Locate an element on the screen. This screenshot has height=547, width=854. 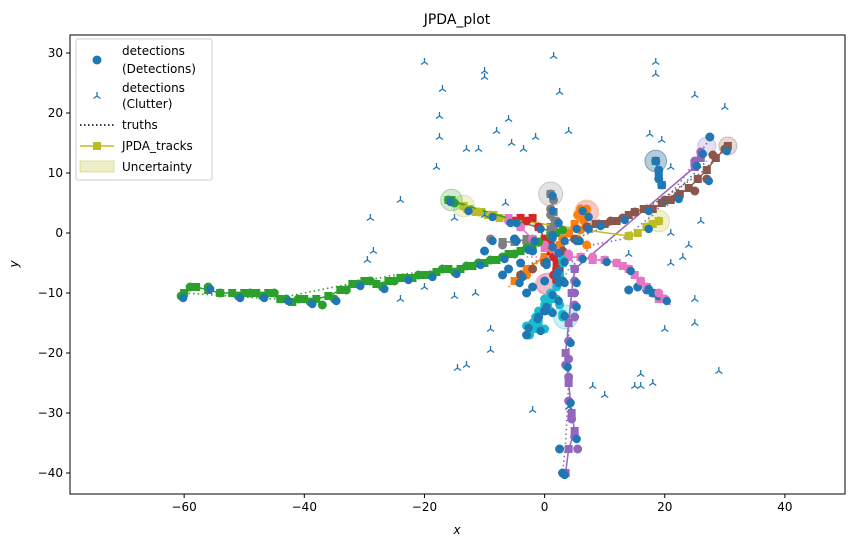
legend-marker-uncertainty is located at coordinates (97, 166).